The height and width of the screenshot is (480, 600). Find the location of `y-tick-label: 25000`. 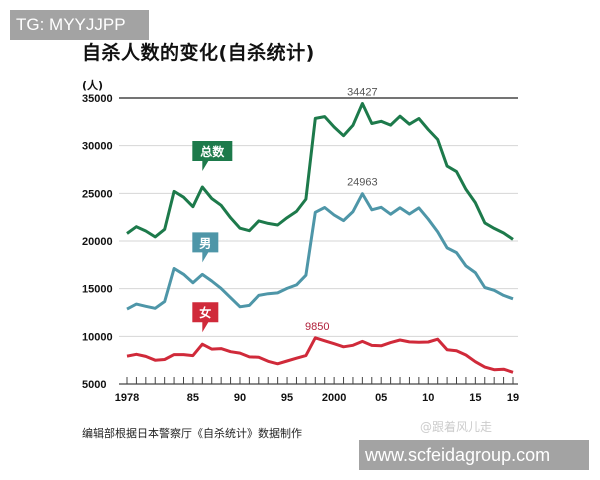

y-tick-label: 25000 is located at coordinates (97, 194).